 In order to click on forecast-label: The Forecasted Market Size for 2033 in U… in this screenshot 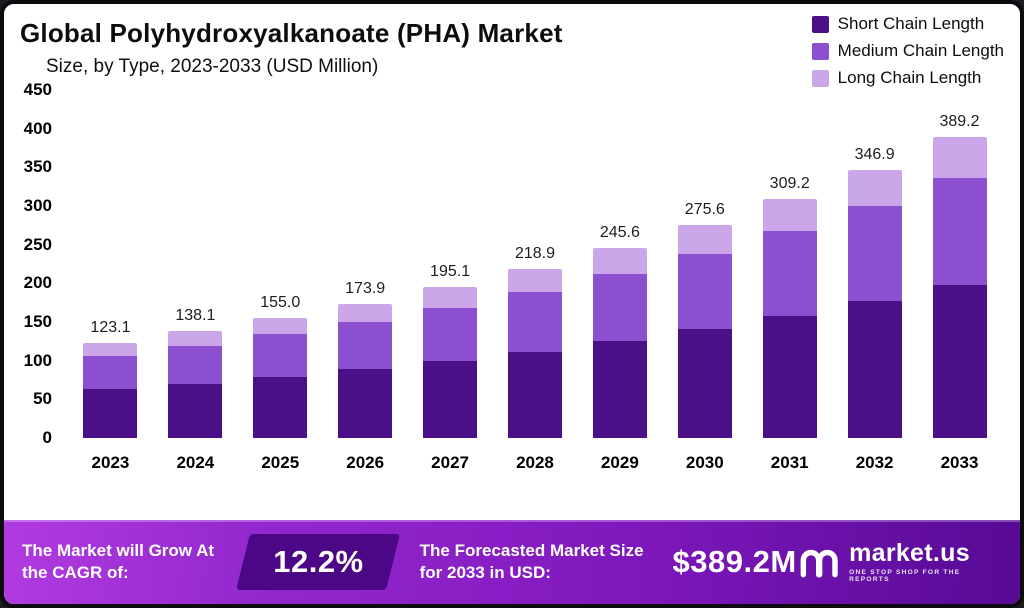, I will do `click(531, 561)`.